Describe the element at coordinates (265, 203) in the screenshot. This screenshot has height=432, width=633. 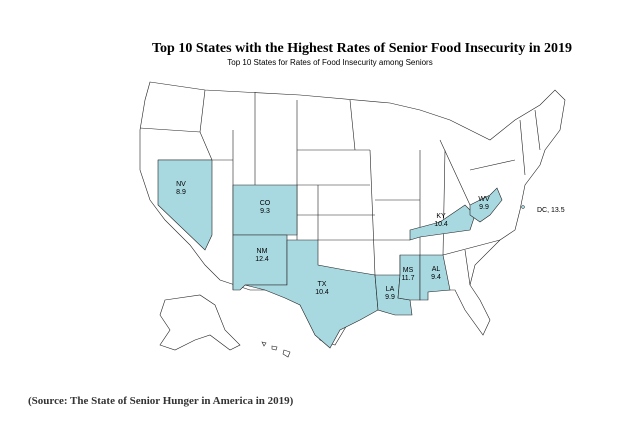
I see `state-abbr: CO` at that location.